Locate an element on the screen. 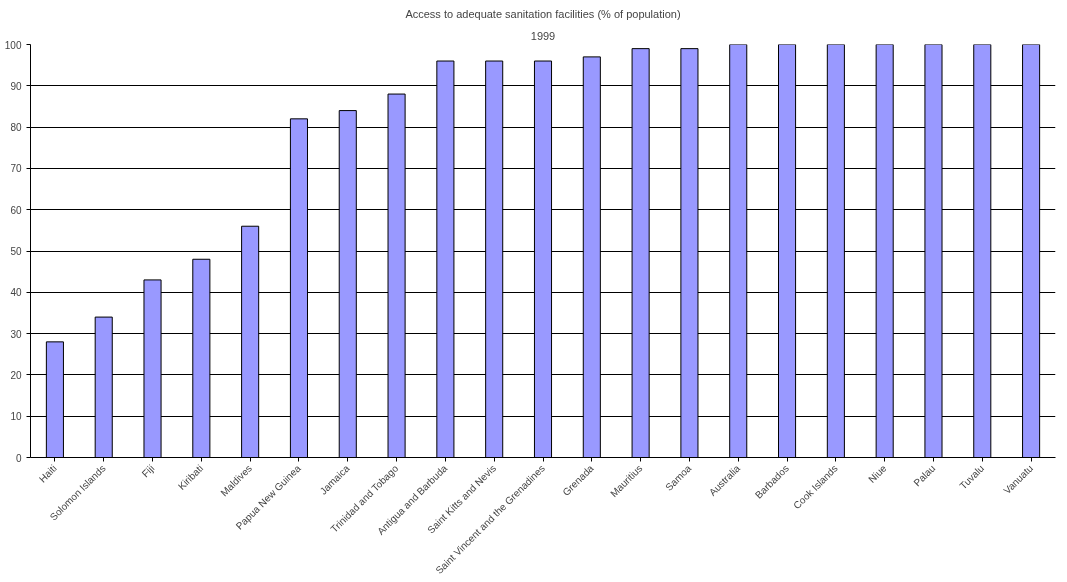 This screenshot has width=1067, height=582. x-tick-label: Fiji is located at coordinates (148, 471).